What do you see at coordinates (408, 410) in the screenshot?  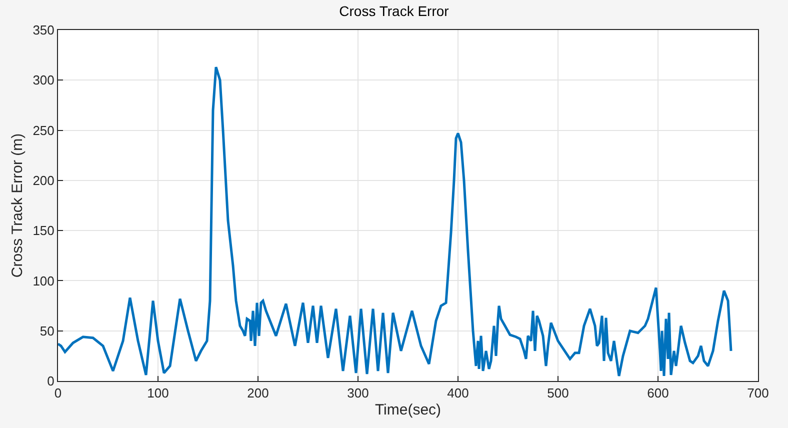 I see `x-axis-title: Time(sec)` at bounding box center [408, 410].